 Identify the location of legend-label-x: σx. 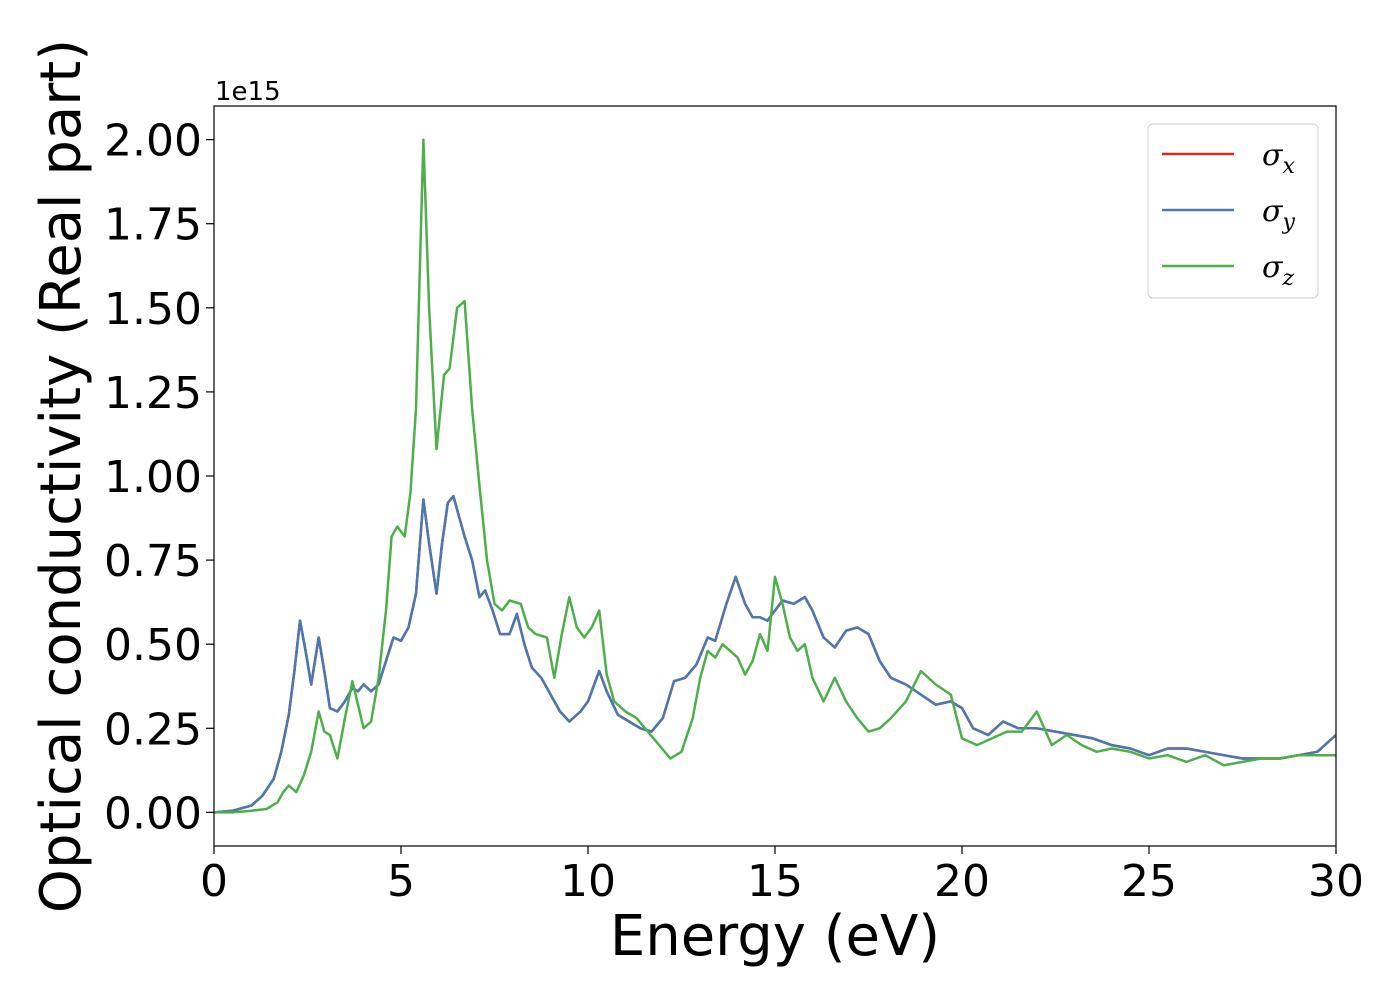
(1278, 158).